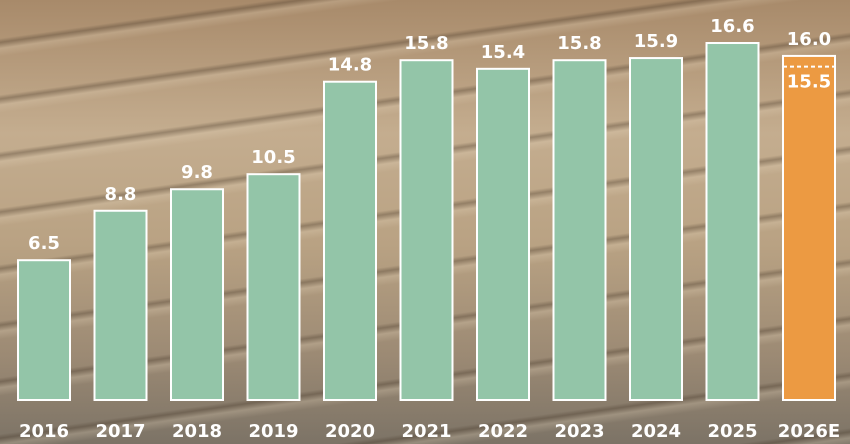  What do you see at coordinates (503, 431) in the screenshot?
I see `x-tick-label: 2022` at bounding box center [503, 431].